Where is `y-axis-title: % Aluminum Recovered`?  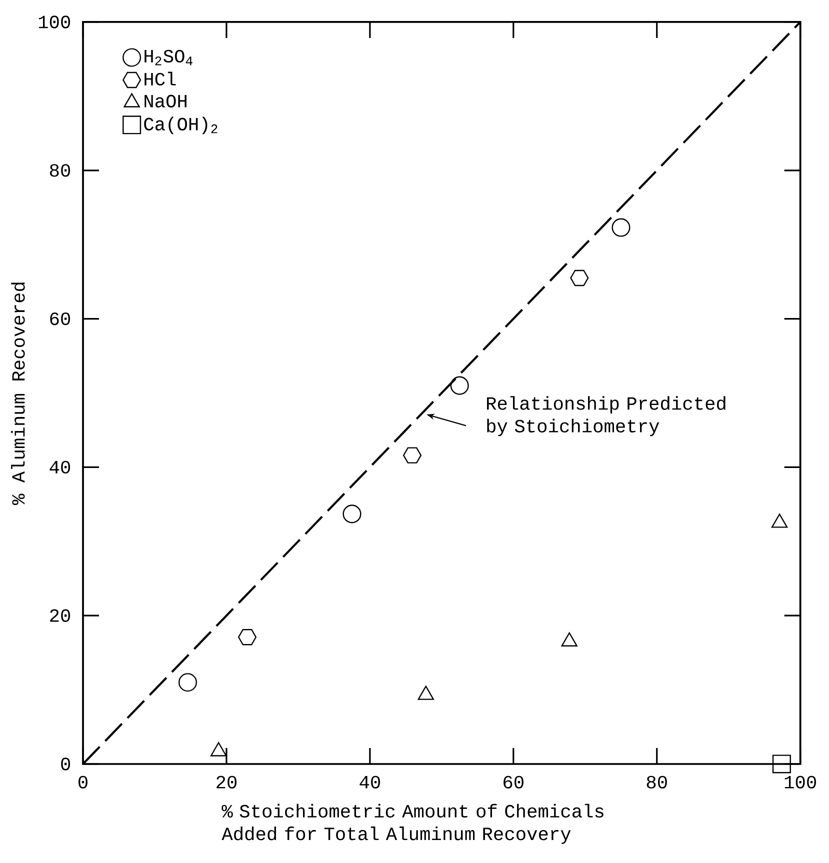
y-axis-title: % Aluminum Recovered is located at coordinates (18, 394).